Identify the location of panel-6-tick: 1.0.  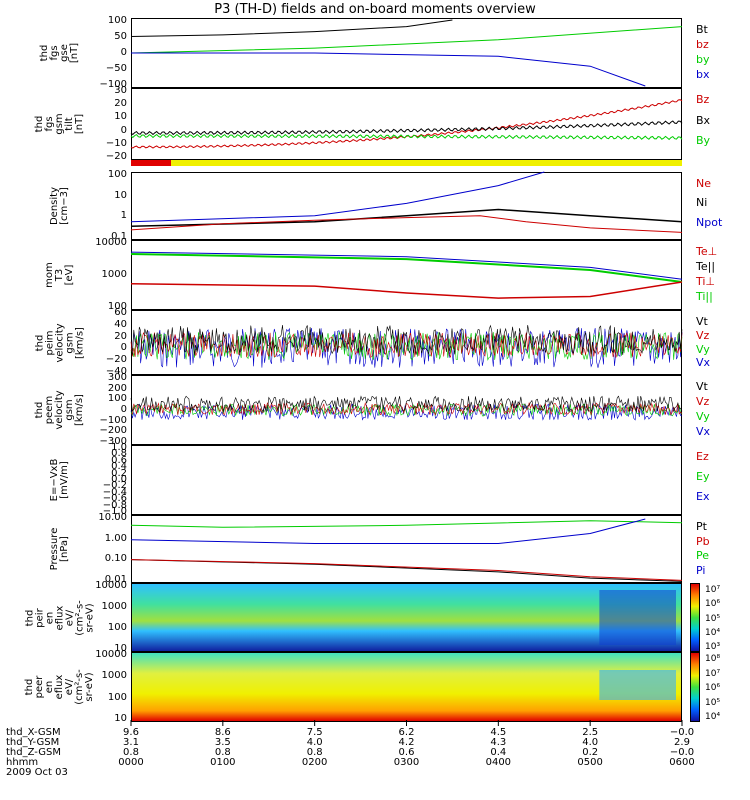
(119, 447).